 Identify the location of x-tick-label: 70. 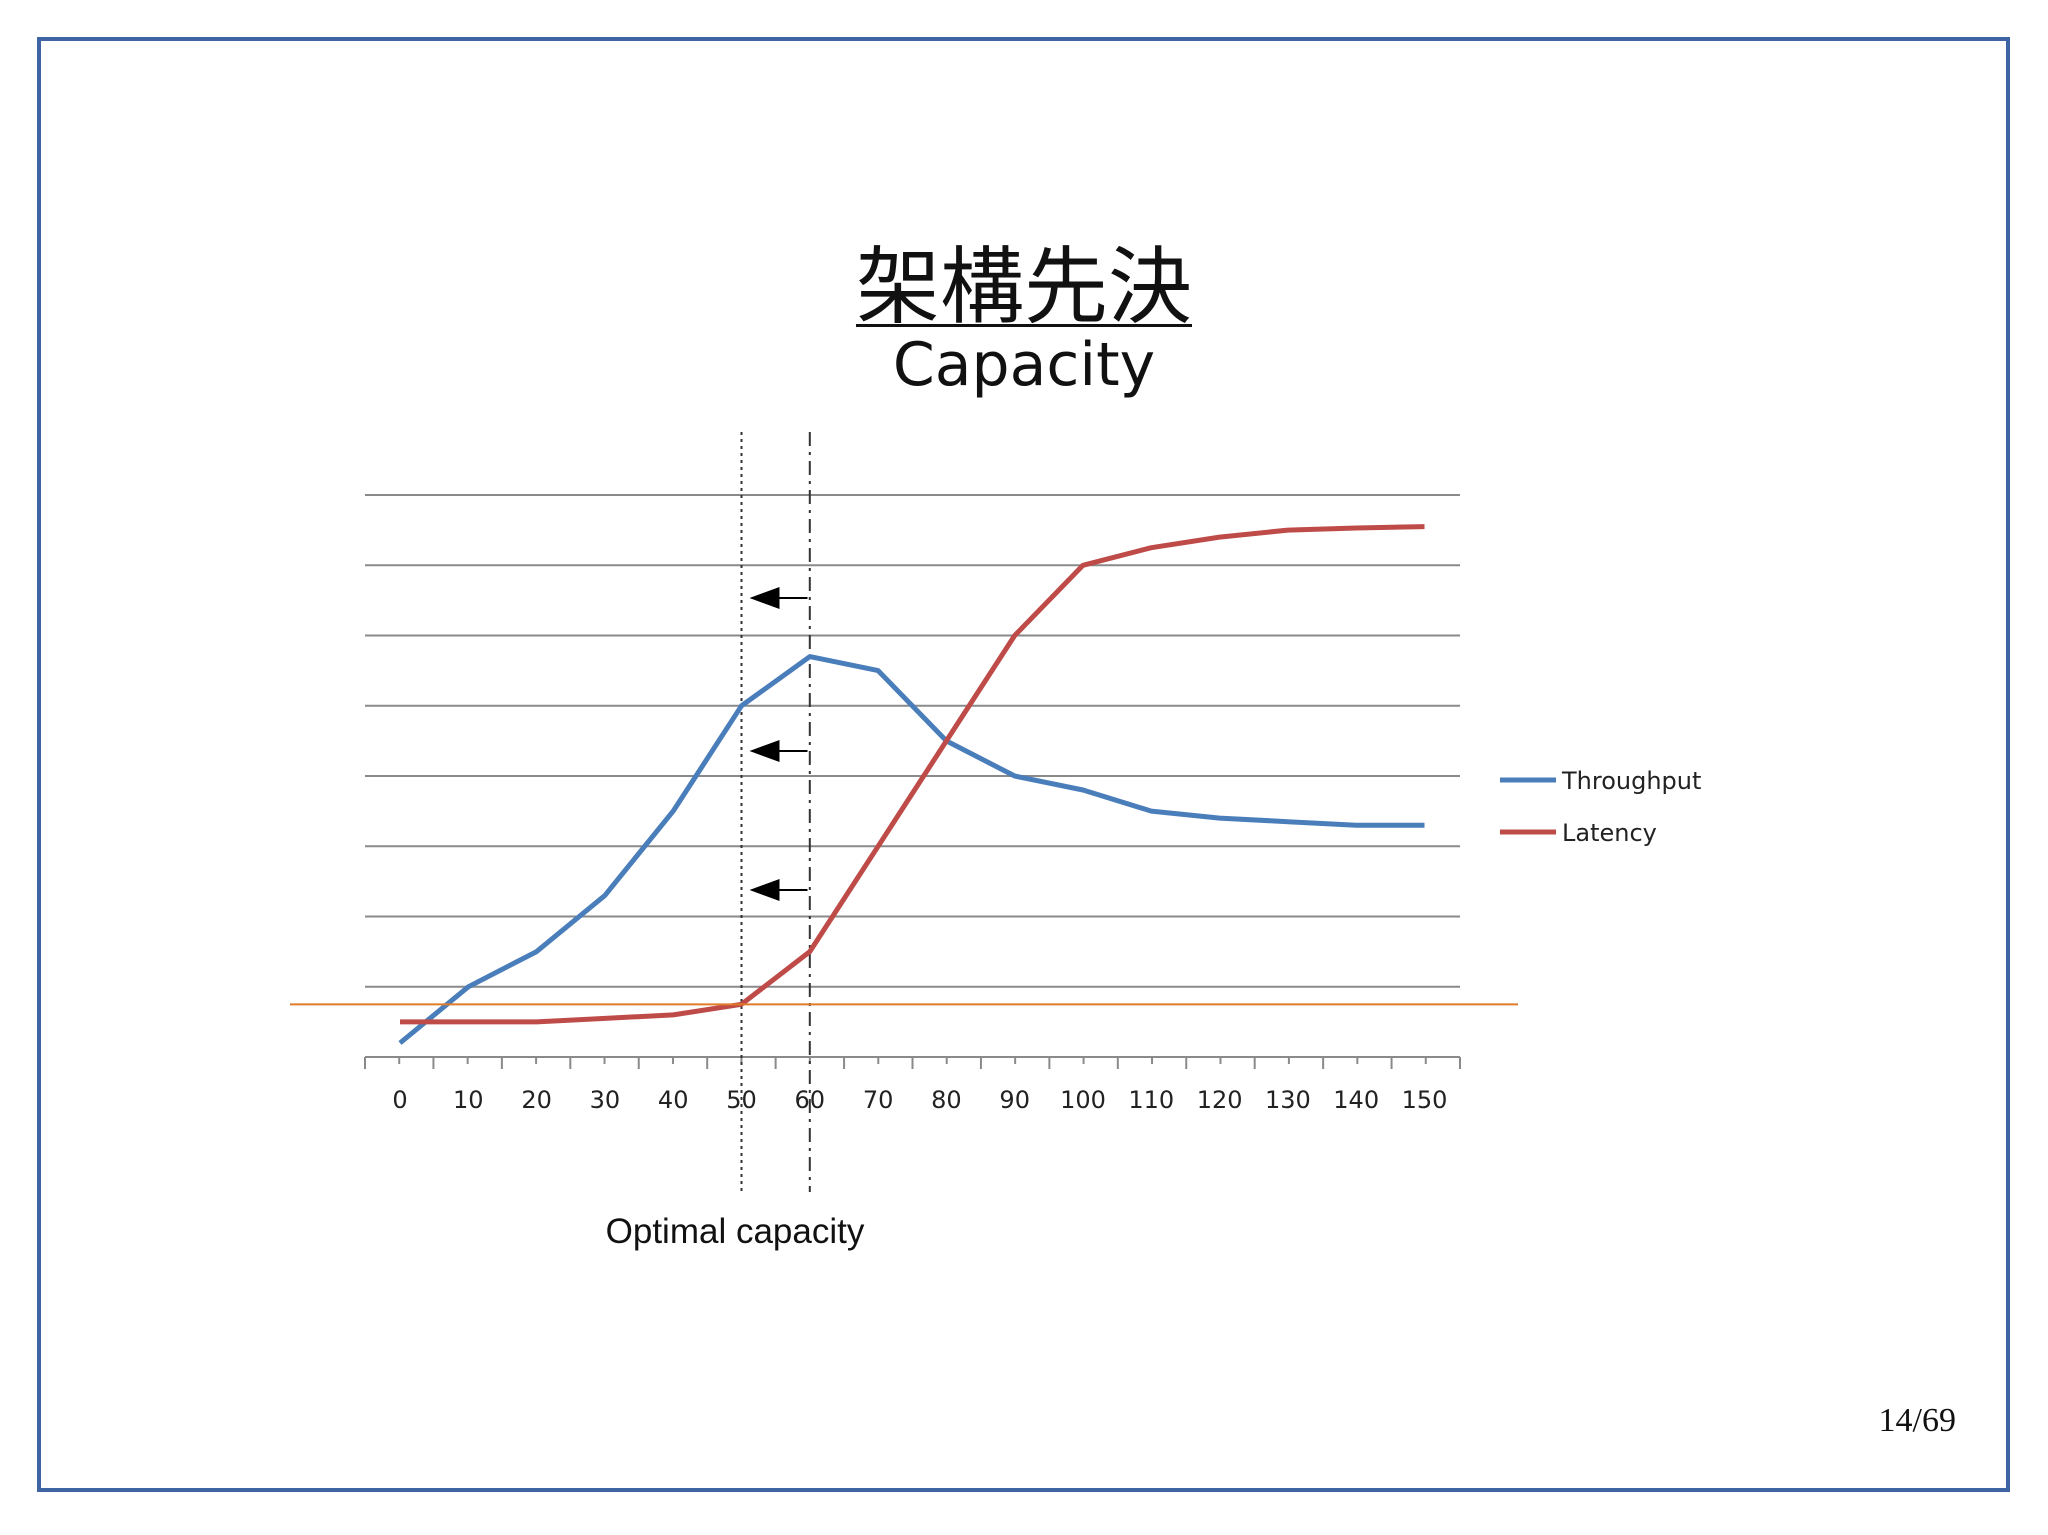
(878, 1100).